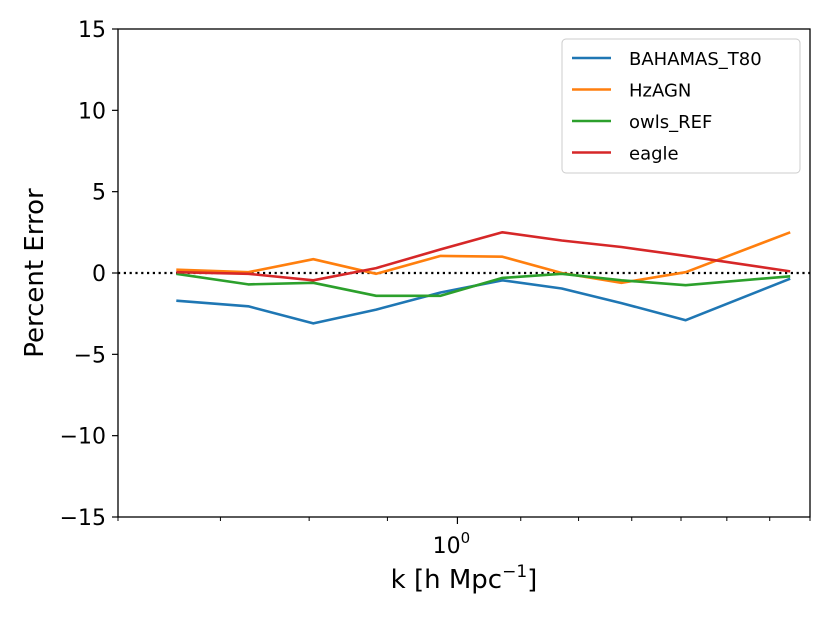  Describe the element at coordinates (660, 91) in the screenshot. I see `legend-label: HzAGN` at that location.